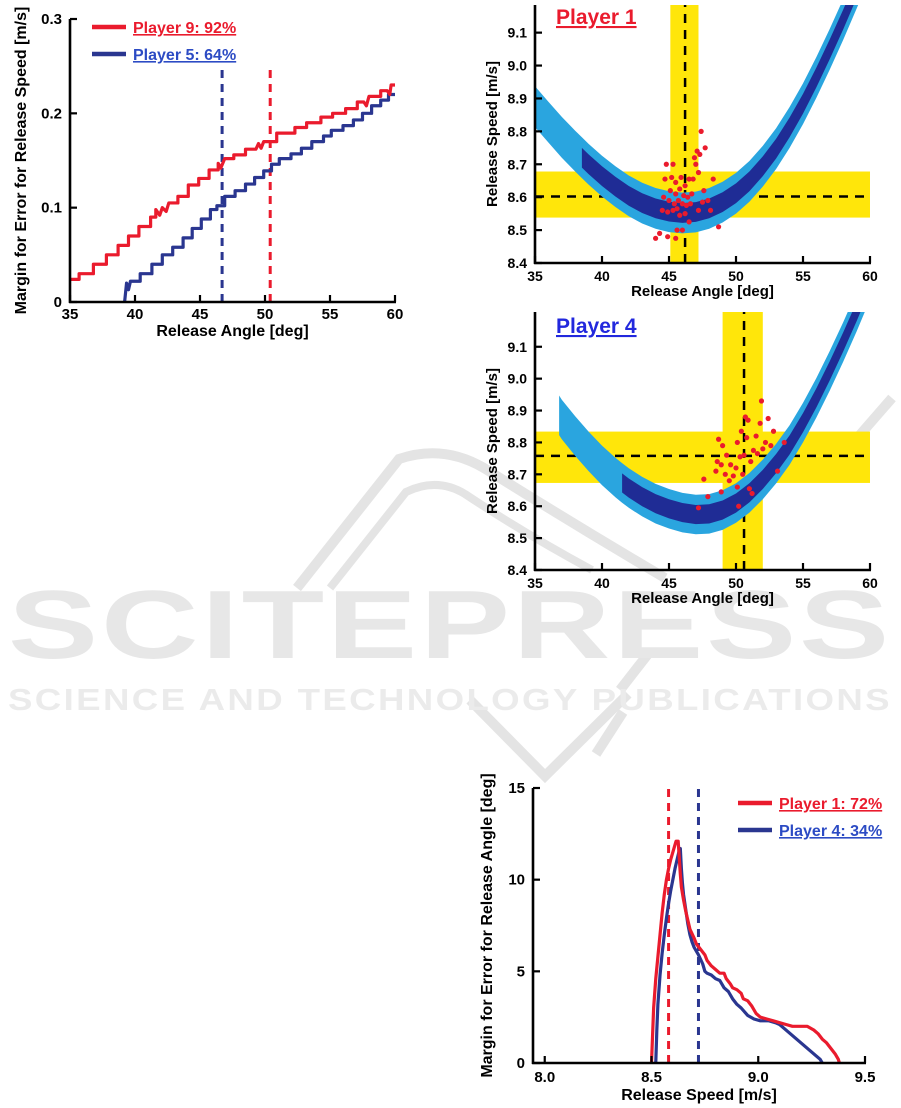 This screenshot has width=901, height=1108. I want to click on y-axis-label: Margin for Error for Release Speed [m/s], so click(21, 161).